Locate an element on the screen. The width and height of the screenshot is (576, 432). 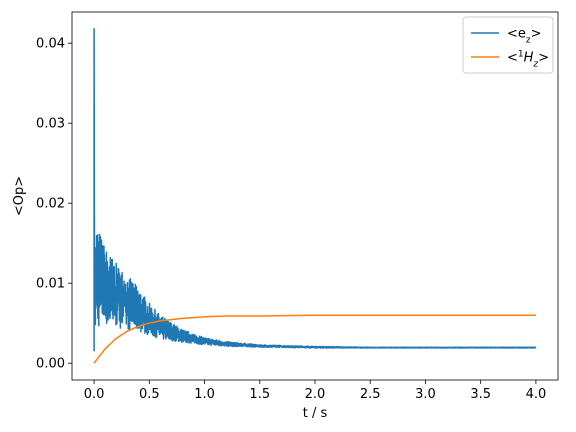
x-tick-label: 4.0 is located at coordinates (536, 394).